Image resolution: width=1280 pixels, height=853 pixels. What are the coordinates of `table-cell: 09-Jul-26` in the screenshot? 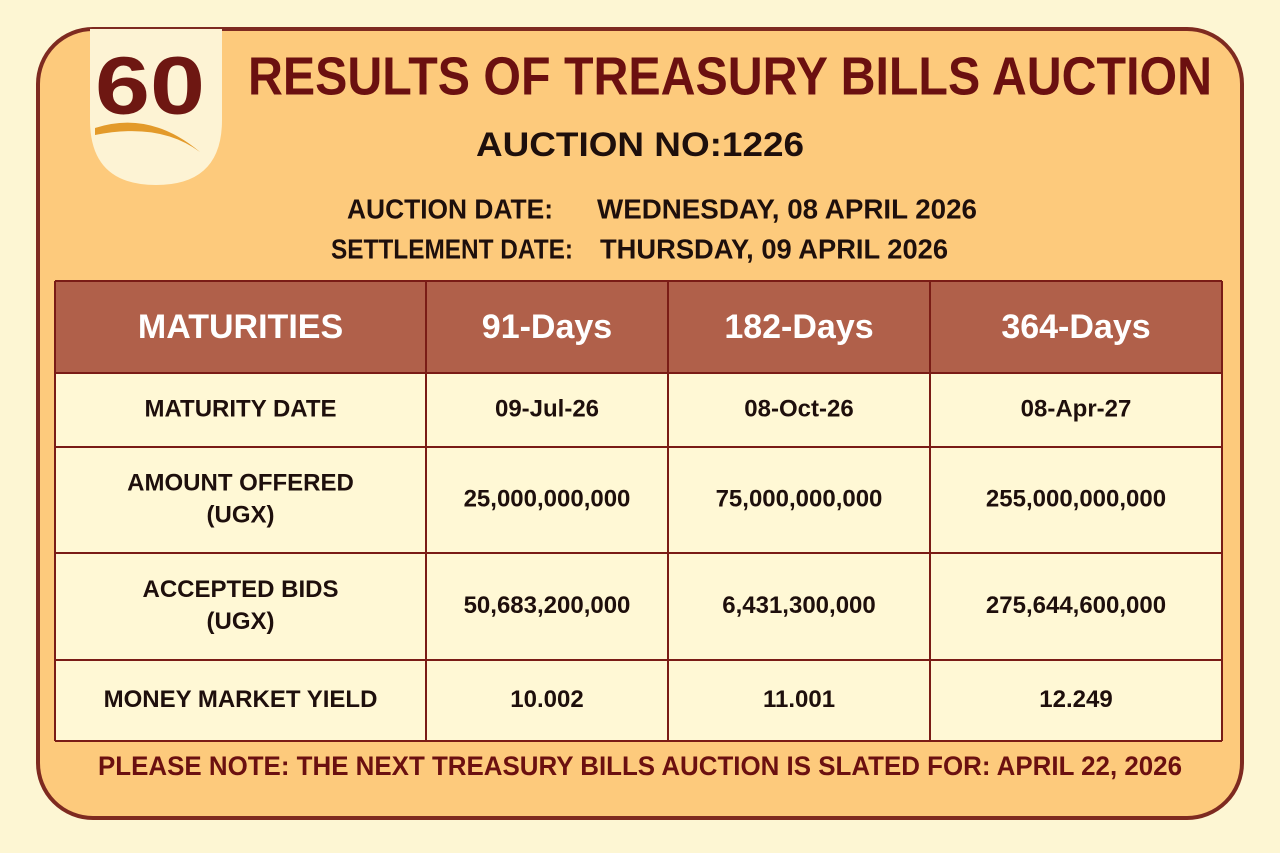 It's located at (547, 408).